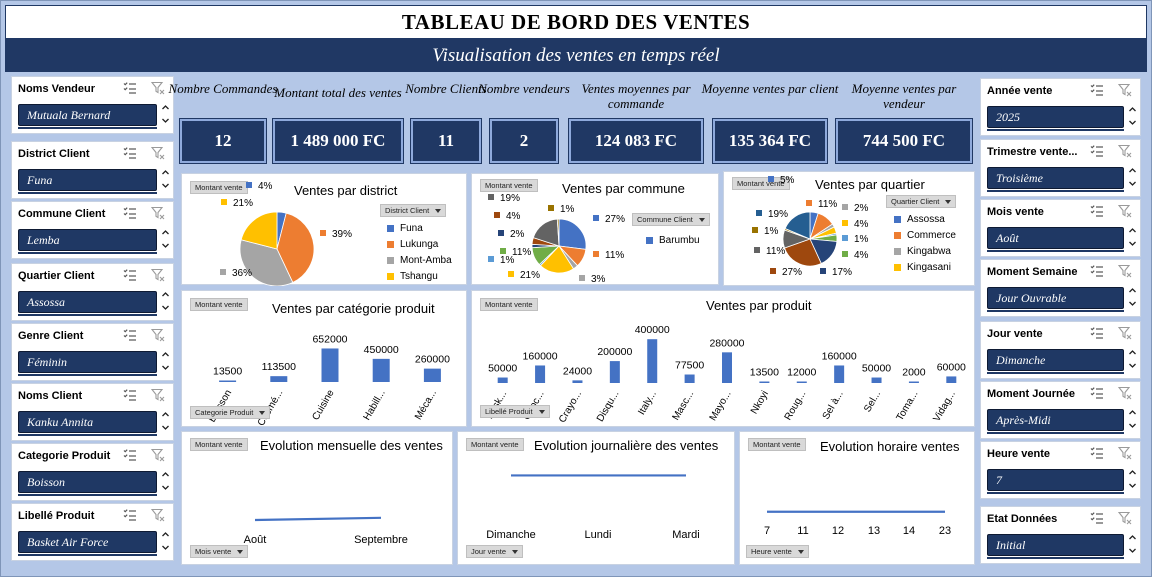  What do you see at coordinates (419, 276) in the screenshot?
I see `legend-entry: Tshangu` at bounding box center [419, 276].